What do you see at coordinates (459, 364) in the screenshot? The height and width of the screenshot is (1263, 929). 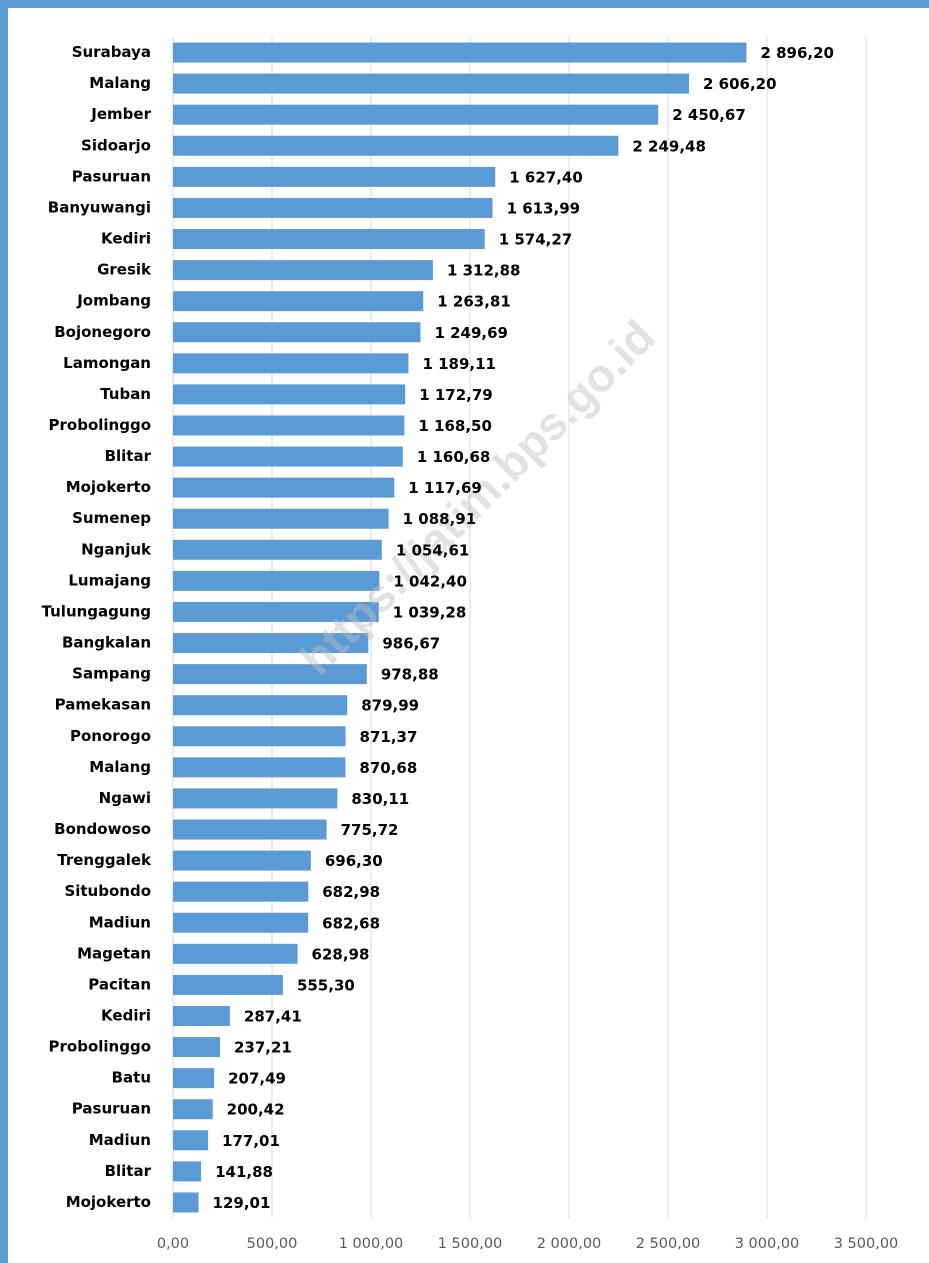 I see `value-label: 1 189,11` at bounding box center [459, 364].